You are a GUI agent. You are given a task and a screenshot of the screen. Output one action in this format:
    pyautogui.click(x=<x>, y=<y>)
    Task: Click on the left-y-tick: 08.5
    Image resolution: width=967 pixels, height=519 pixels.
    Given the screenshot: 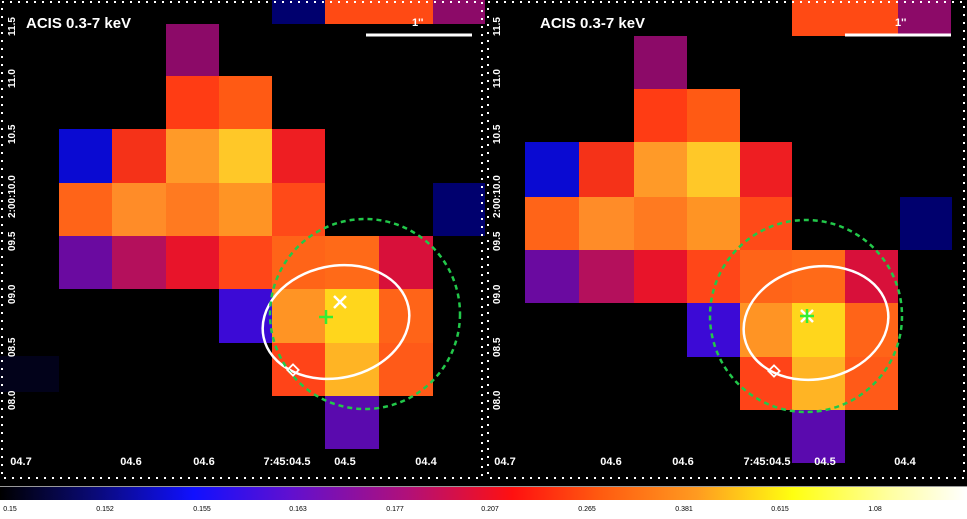 What is the action you would take?
    pyautogui.click(x=12, y=347)
    